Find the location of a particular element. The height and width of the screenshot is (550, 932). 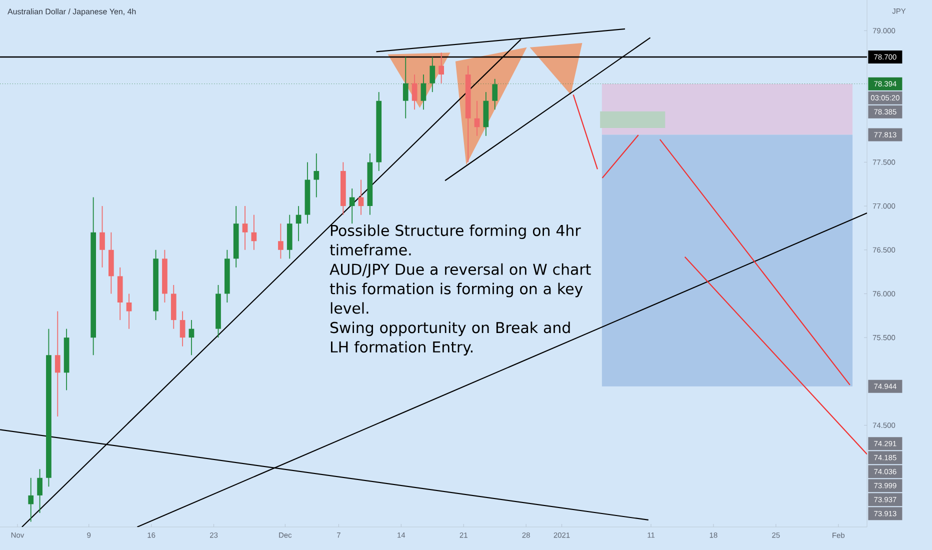

annotation: AUD/JPY Due a reversal on W chart this formation is forming on a key level. is located at coordinates (460, 288).